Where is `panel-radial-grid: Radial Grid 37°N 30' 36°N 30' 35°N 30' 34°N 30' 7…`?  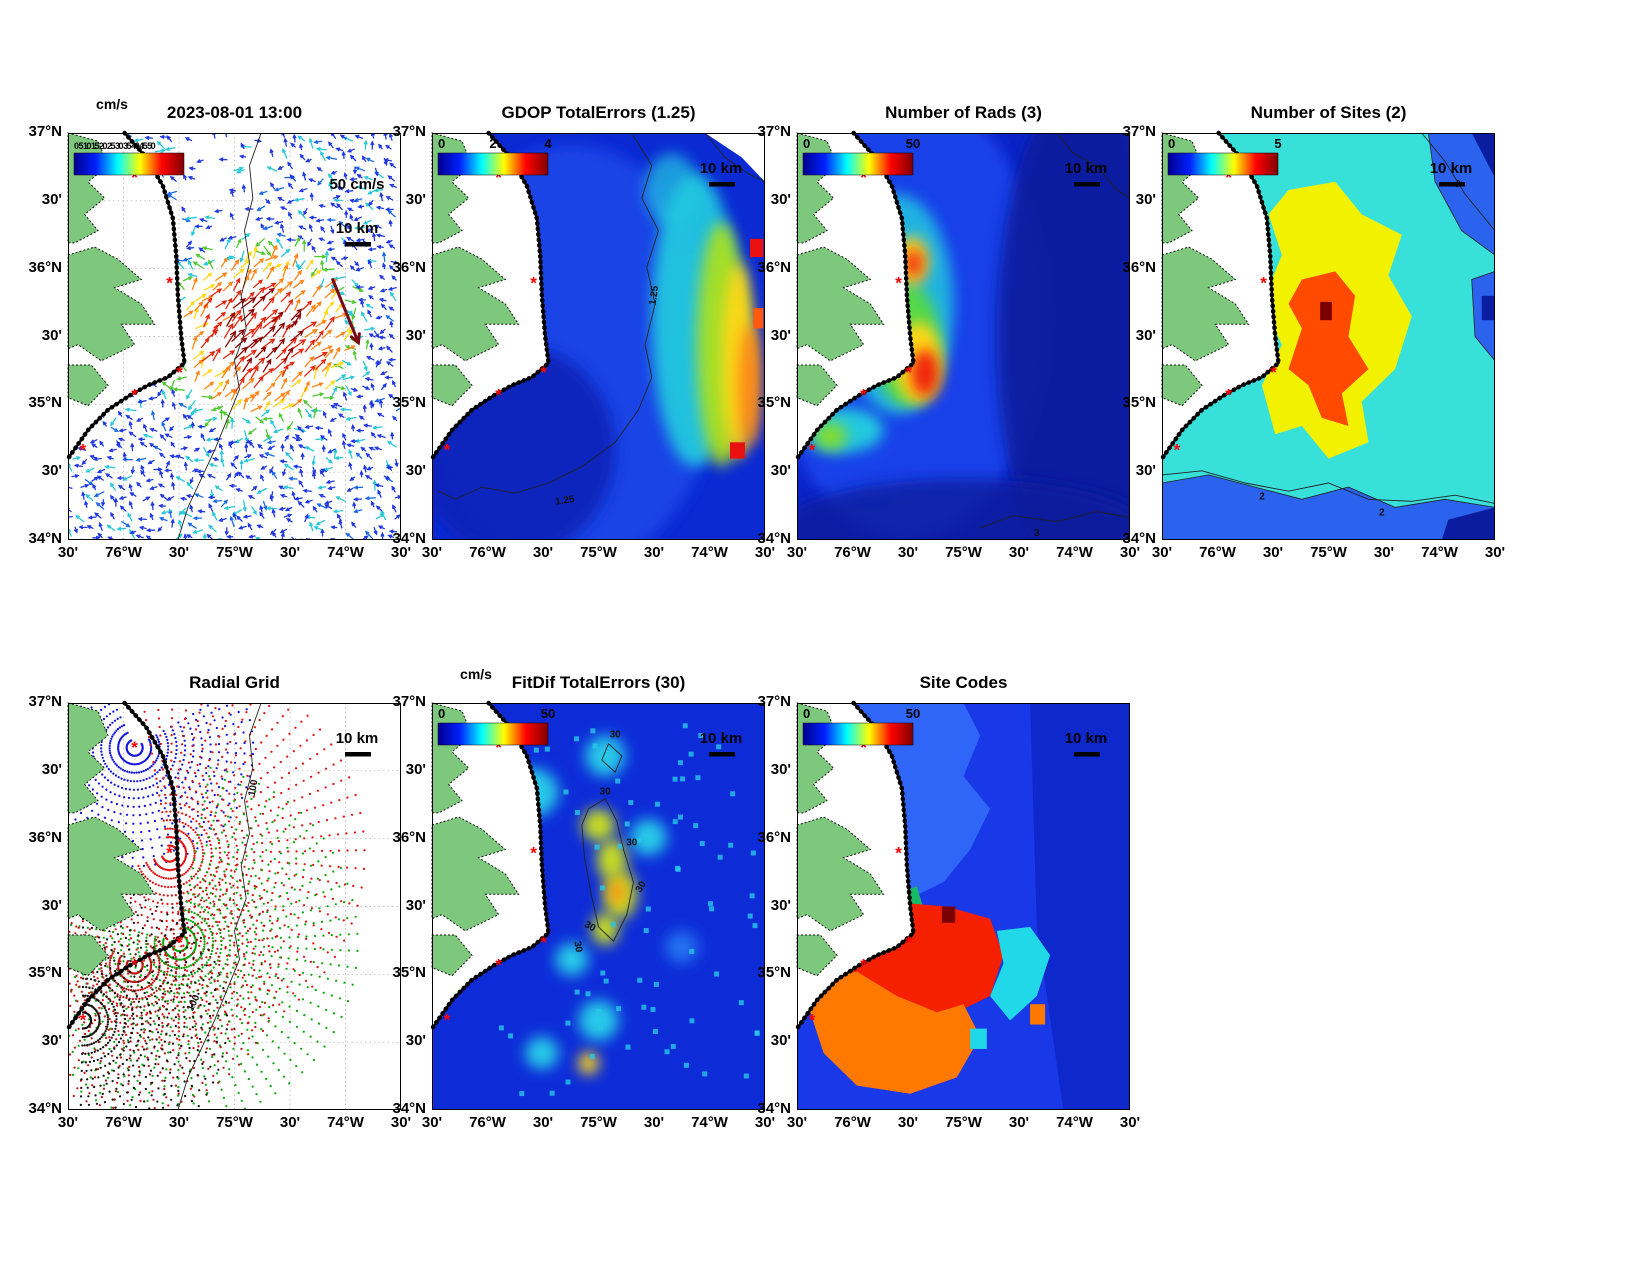 panel-radial-grid: Radial Grid 37°N 30' 36°N 30' 35°N 30' 34°N 30' 7… is located at coordinates (219, 902).